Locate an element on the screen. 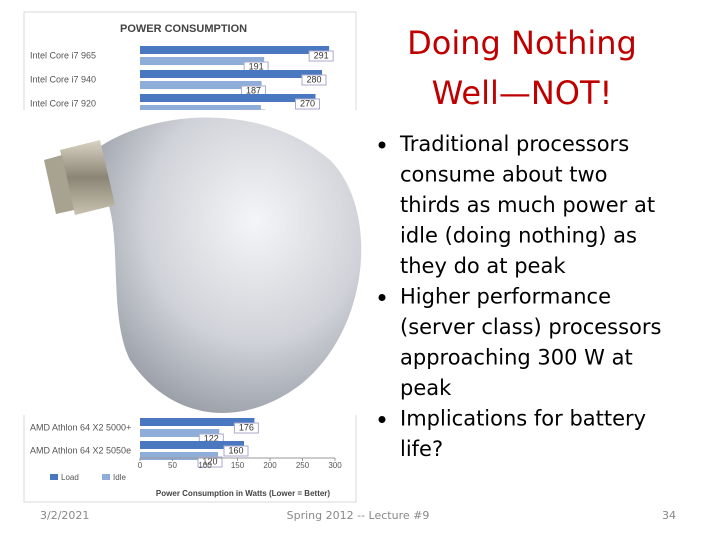 The height and width of the screenshot is (540, 720). bullet-text: consume about two is located at coordinates (504, 175).